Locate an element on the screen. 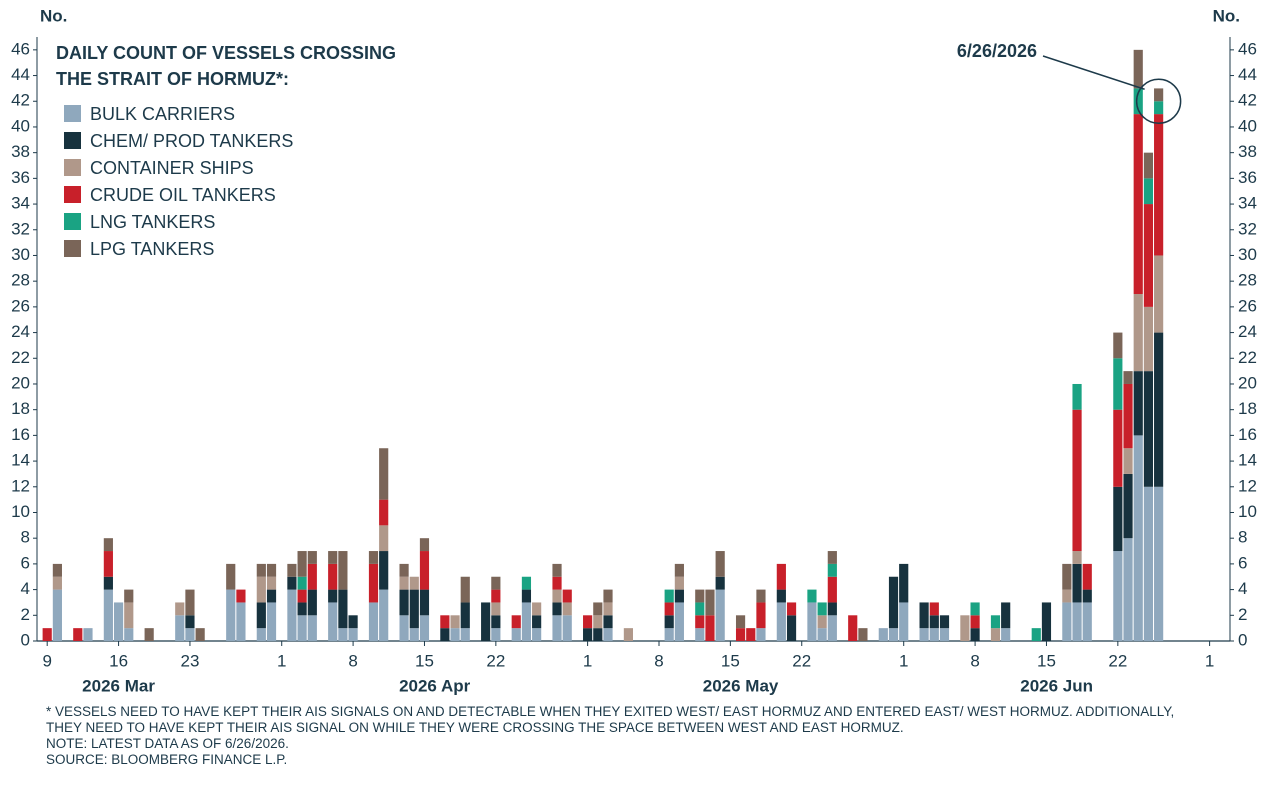 The image size is (1279, 796). legend-label: LNG TANKERS is located at coordinates (152, 222).